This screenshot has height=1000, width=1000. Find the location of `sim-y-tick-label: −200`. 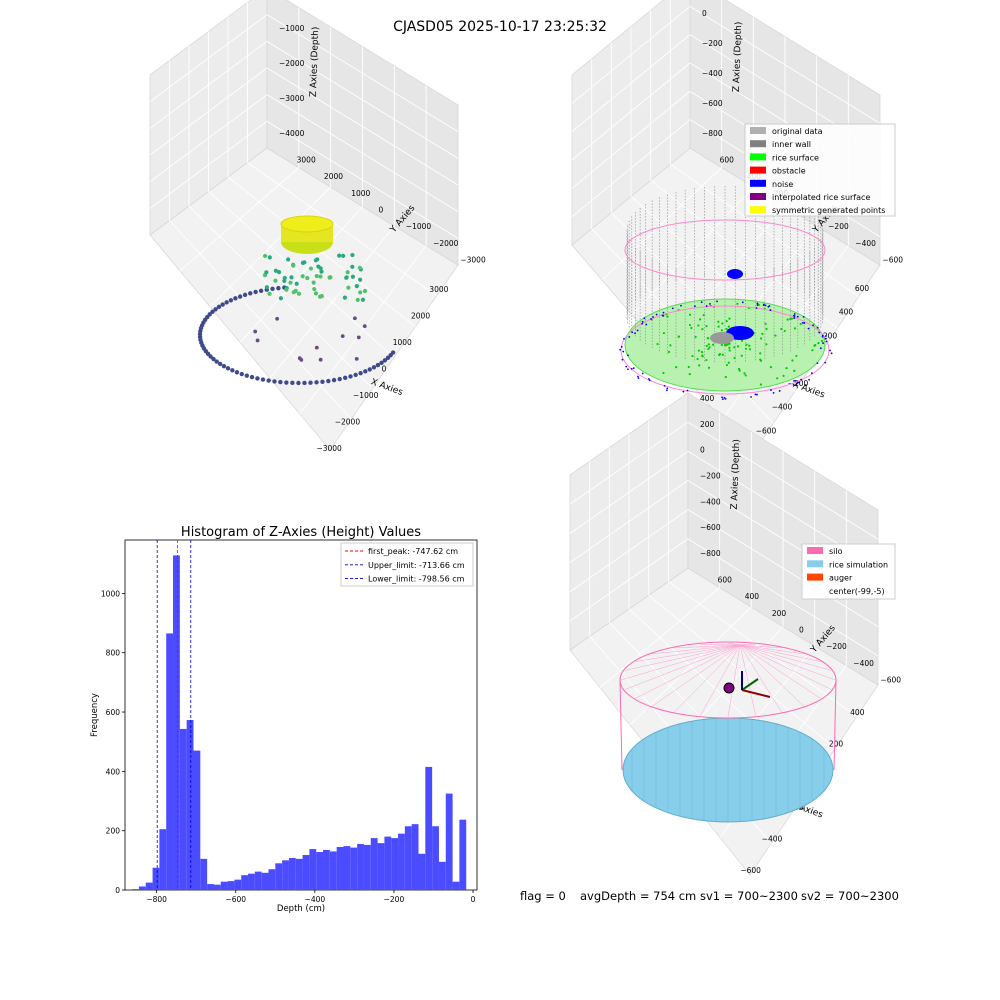

sim-y-tick-label: −200 is located at coordinates (836, 646).